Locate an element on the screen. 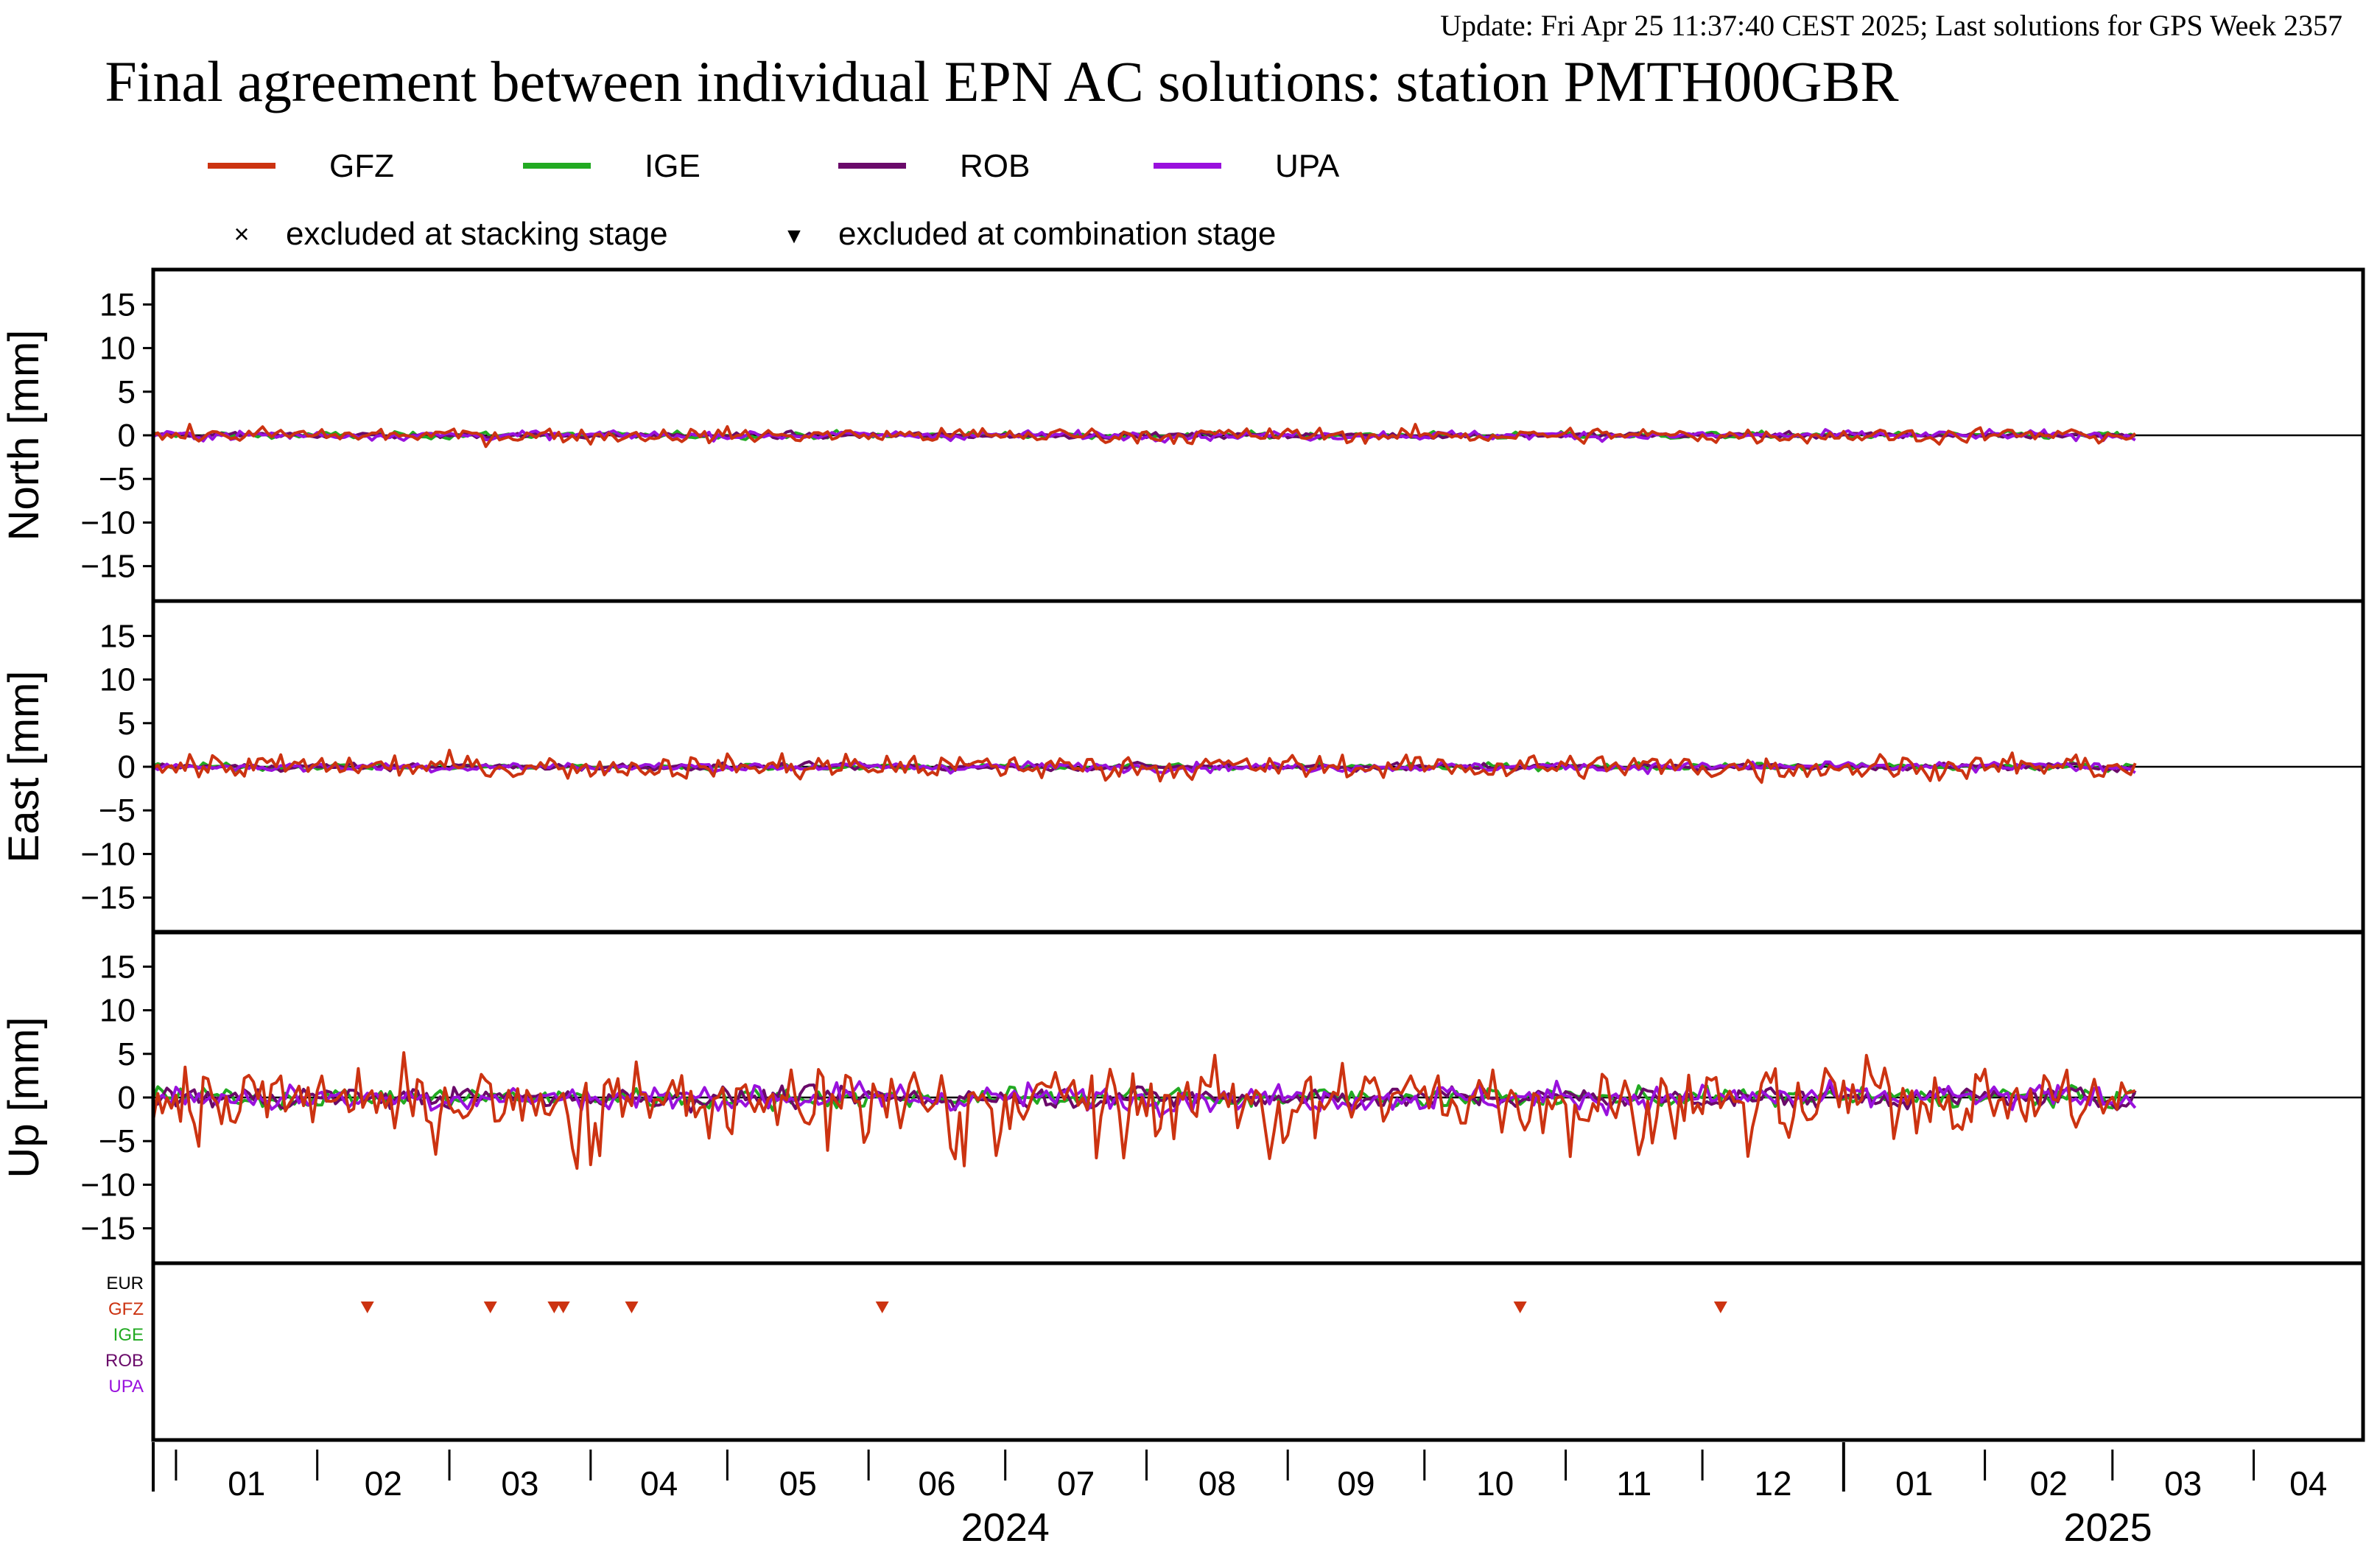  month-label: 11 is located at coordinates (1633, 1484).